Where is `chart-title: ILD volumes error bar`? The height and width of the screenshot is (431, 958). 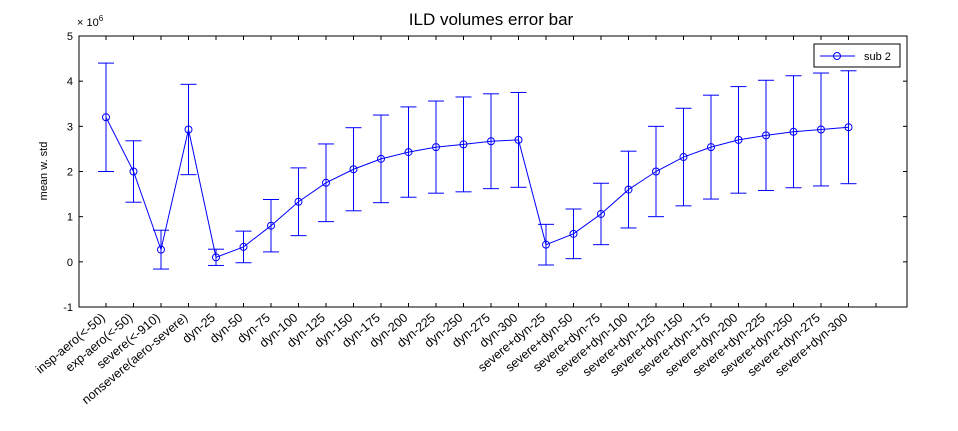
chart-title: ILD volumes error bar is located at coordinates (491, 19).